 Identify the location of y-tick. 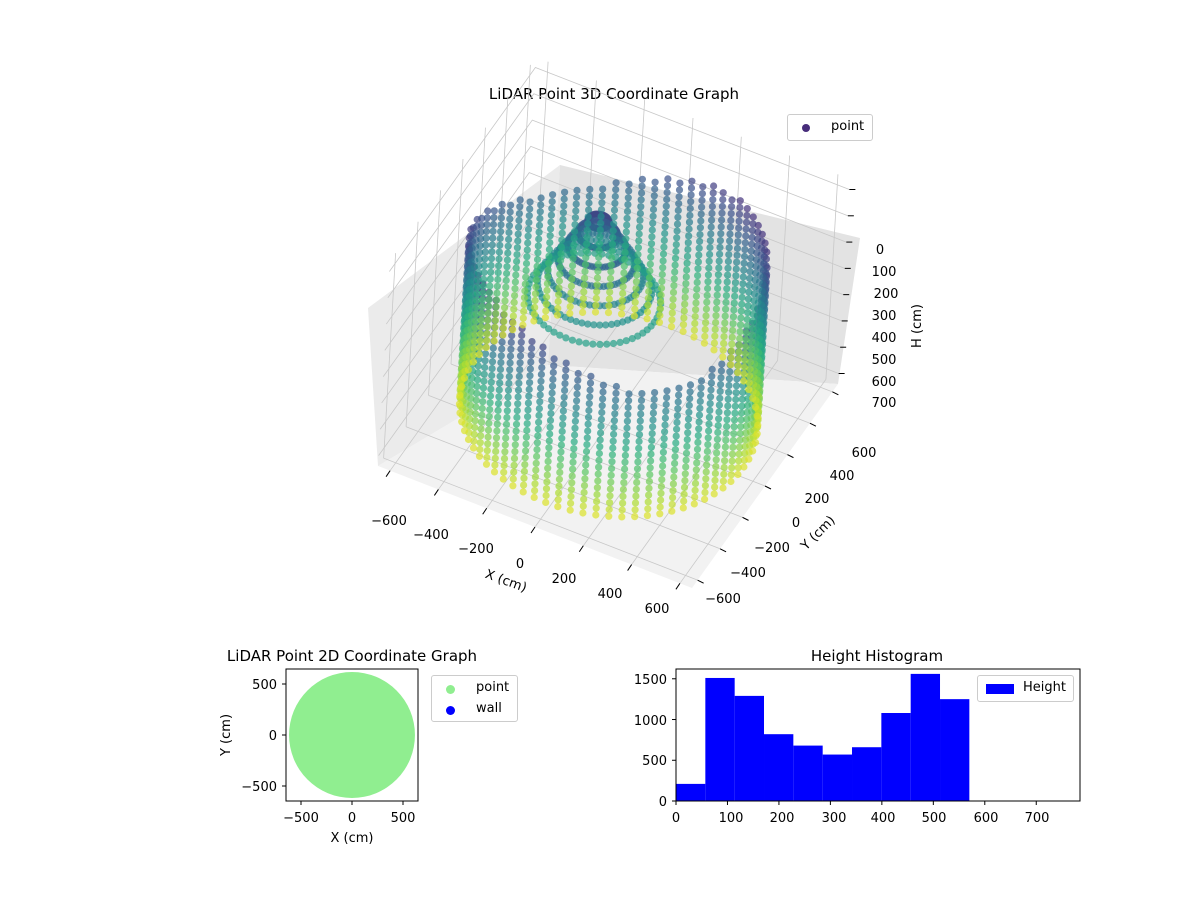
(768, 487).